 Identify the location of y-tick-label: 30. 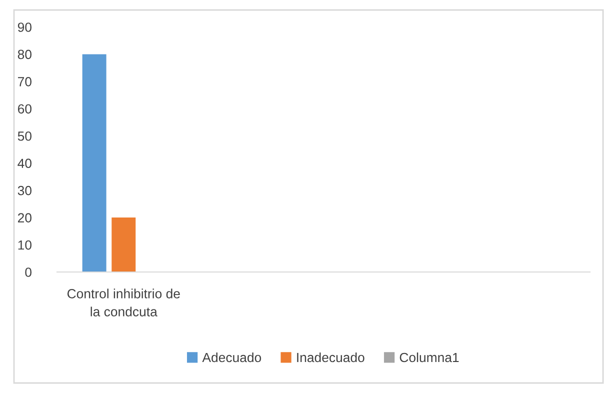
(25, 191).